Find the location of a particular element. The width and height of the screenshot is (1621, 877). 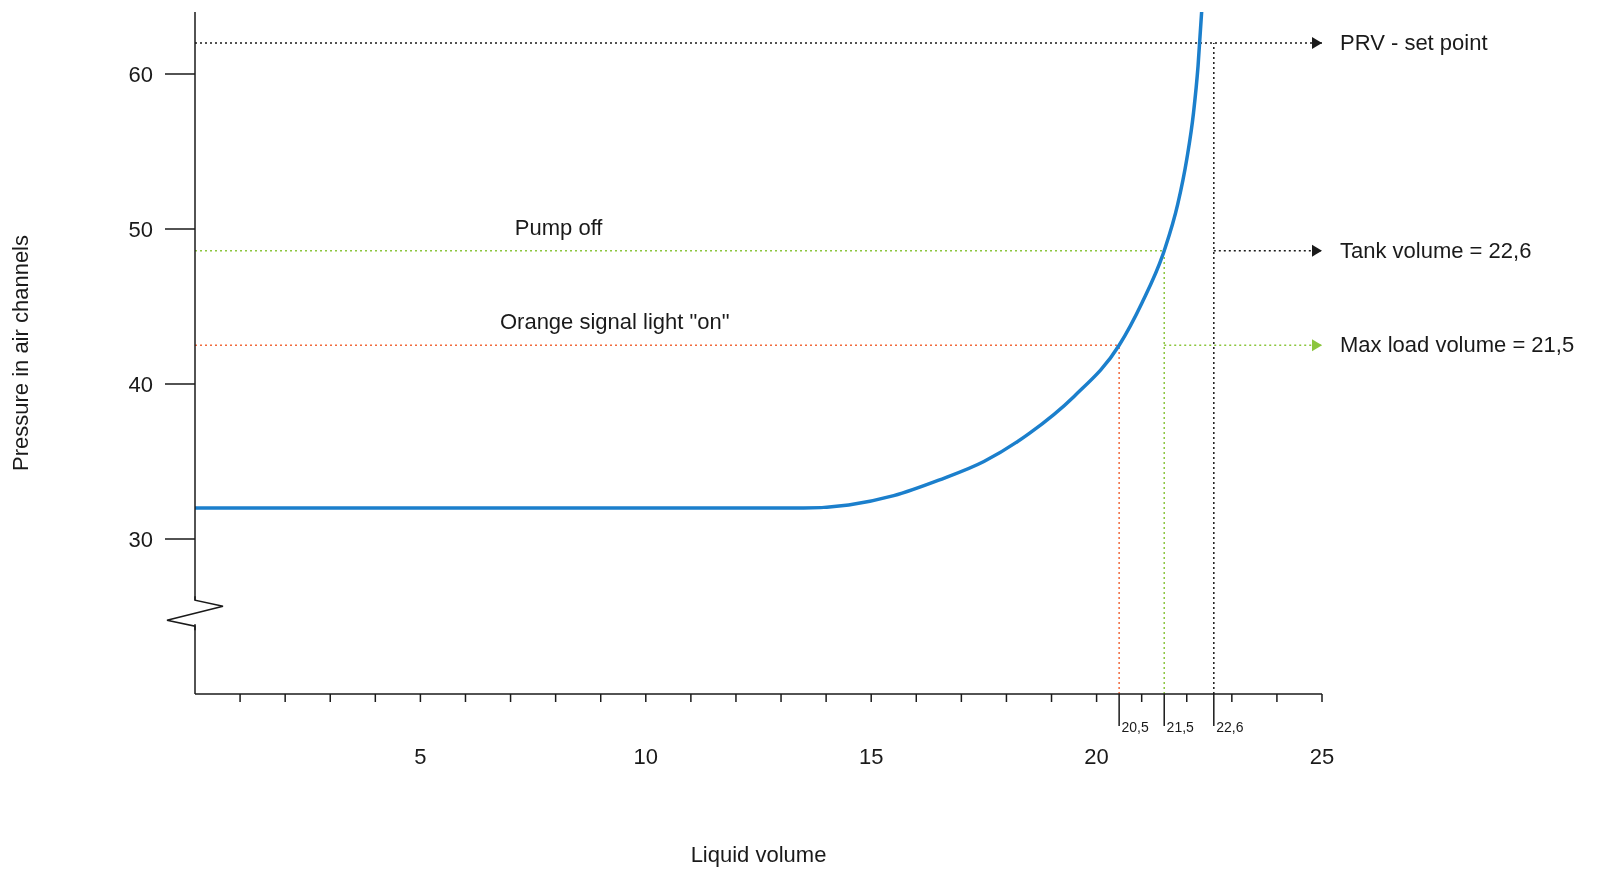

y-tick-label: 60 is located at coordinates (140, 74).